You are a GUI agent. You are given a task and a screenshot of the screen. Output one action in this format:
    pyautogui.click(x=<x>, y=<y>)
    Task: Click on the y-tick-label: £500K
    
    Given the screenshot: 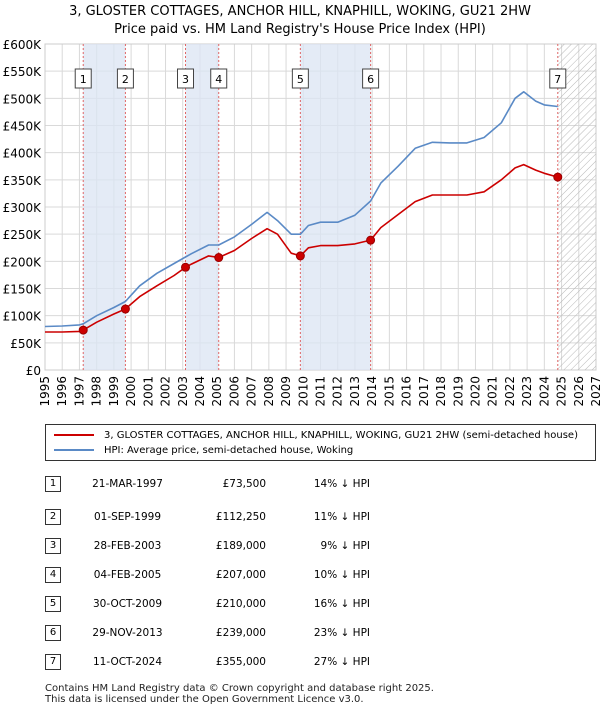 What is the action you would take?
    pyautogui.click(x=23, y=99)
    